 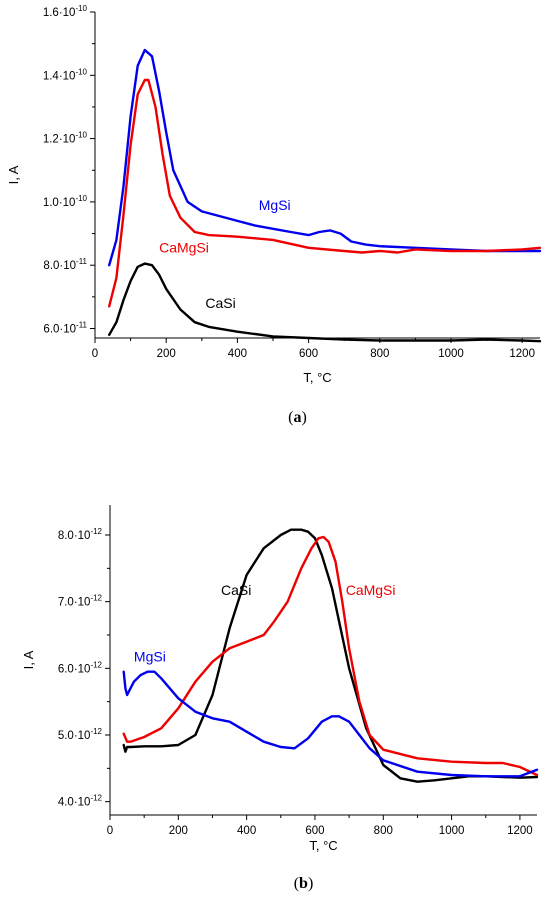 I want to click on series-line-casi, so click(x=325, y=302).